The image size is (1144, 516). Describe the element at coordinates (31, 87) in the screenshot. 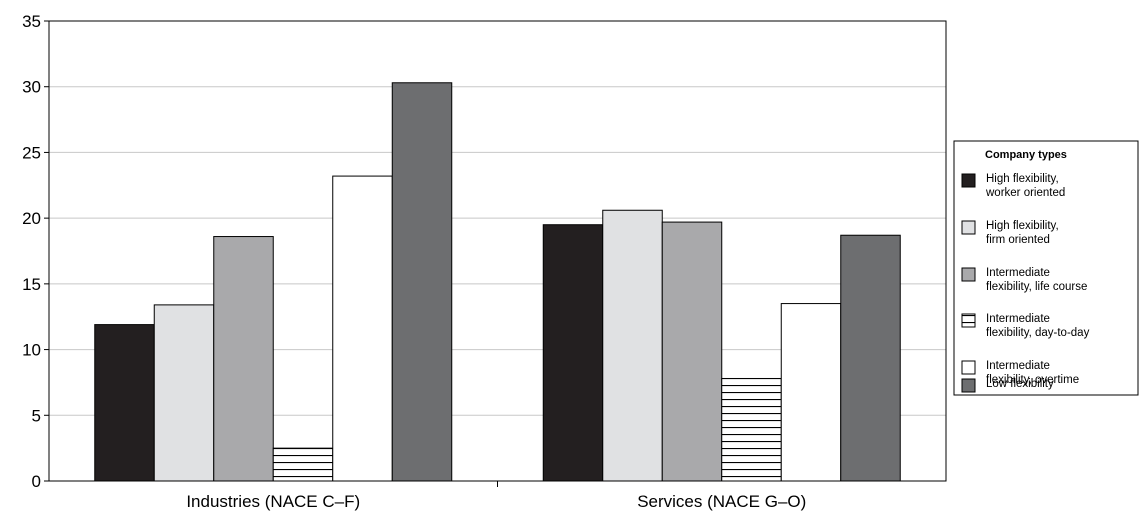

I see `y-tick-label: 30` at that location.